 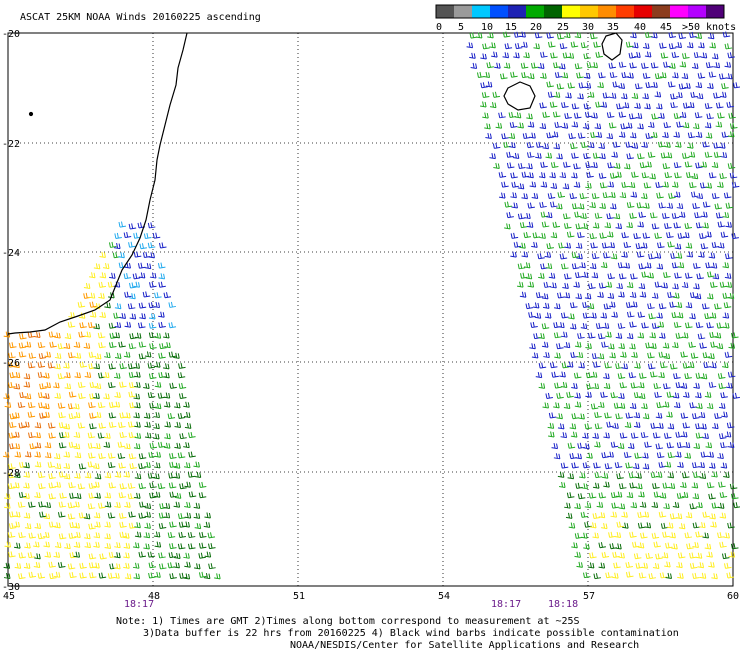 What do you see at coordinates (140, 17) in the screenshot?
I see `chart-title: ASCAT 25KM NOAA Winds 20160225 ascending` at bounding box center [140, 17].